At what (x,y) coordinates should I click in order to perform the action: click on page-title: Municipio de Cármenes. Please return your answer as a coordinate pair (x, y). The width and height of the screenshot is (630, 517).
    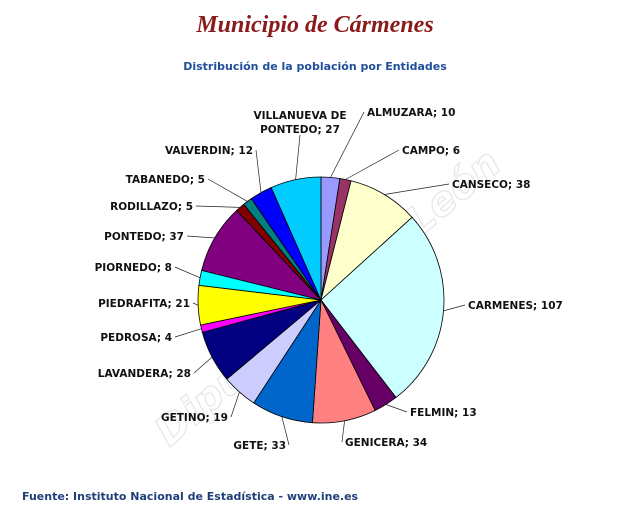
    Looking at the image, I should click on (315, 25).